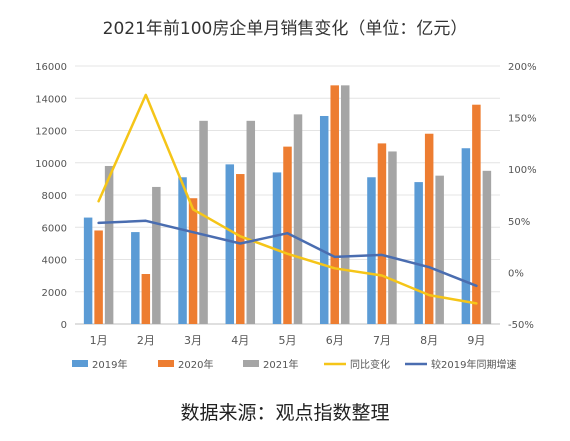 This screenshot has height=441, width=570. Describe the element at coordinates (521, 325) in the screenshot. I see `right-tick-label: -50%` at that location.